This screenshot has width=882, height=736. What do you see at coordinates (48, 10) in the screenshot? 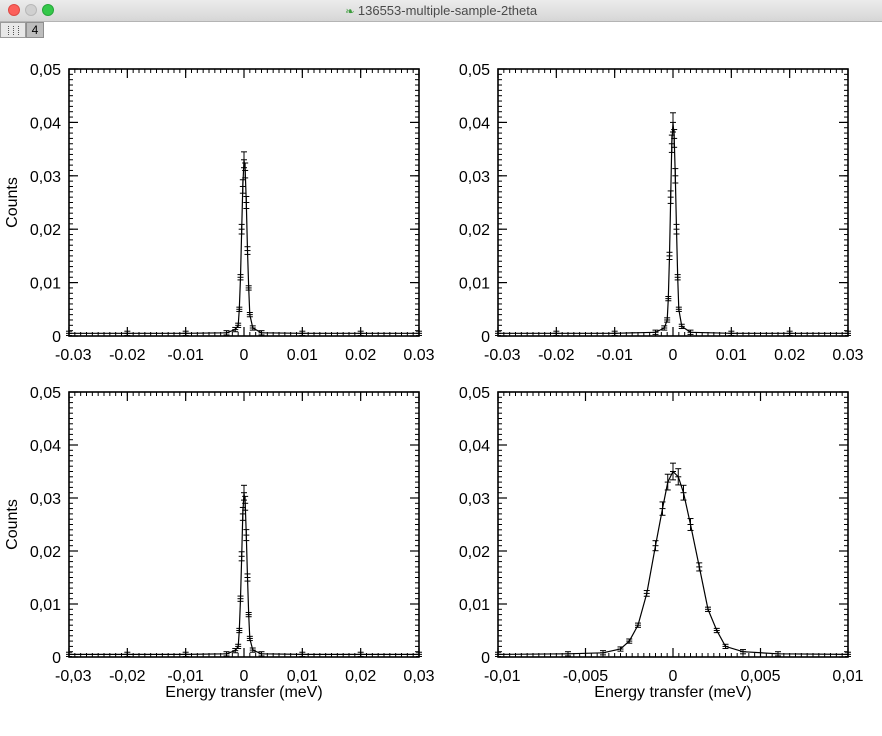
I see `maximize-window-button` at bounding box center [48, 10].